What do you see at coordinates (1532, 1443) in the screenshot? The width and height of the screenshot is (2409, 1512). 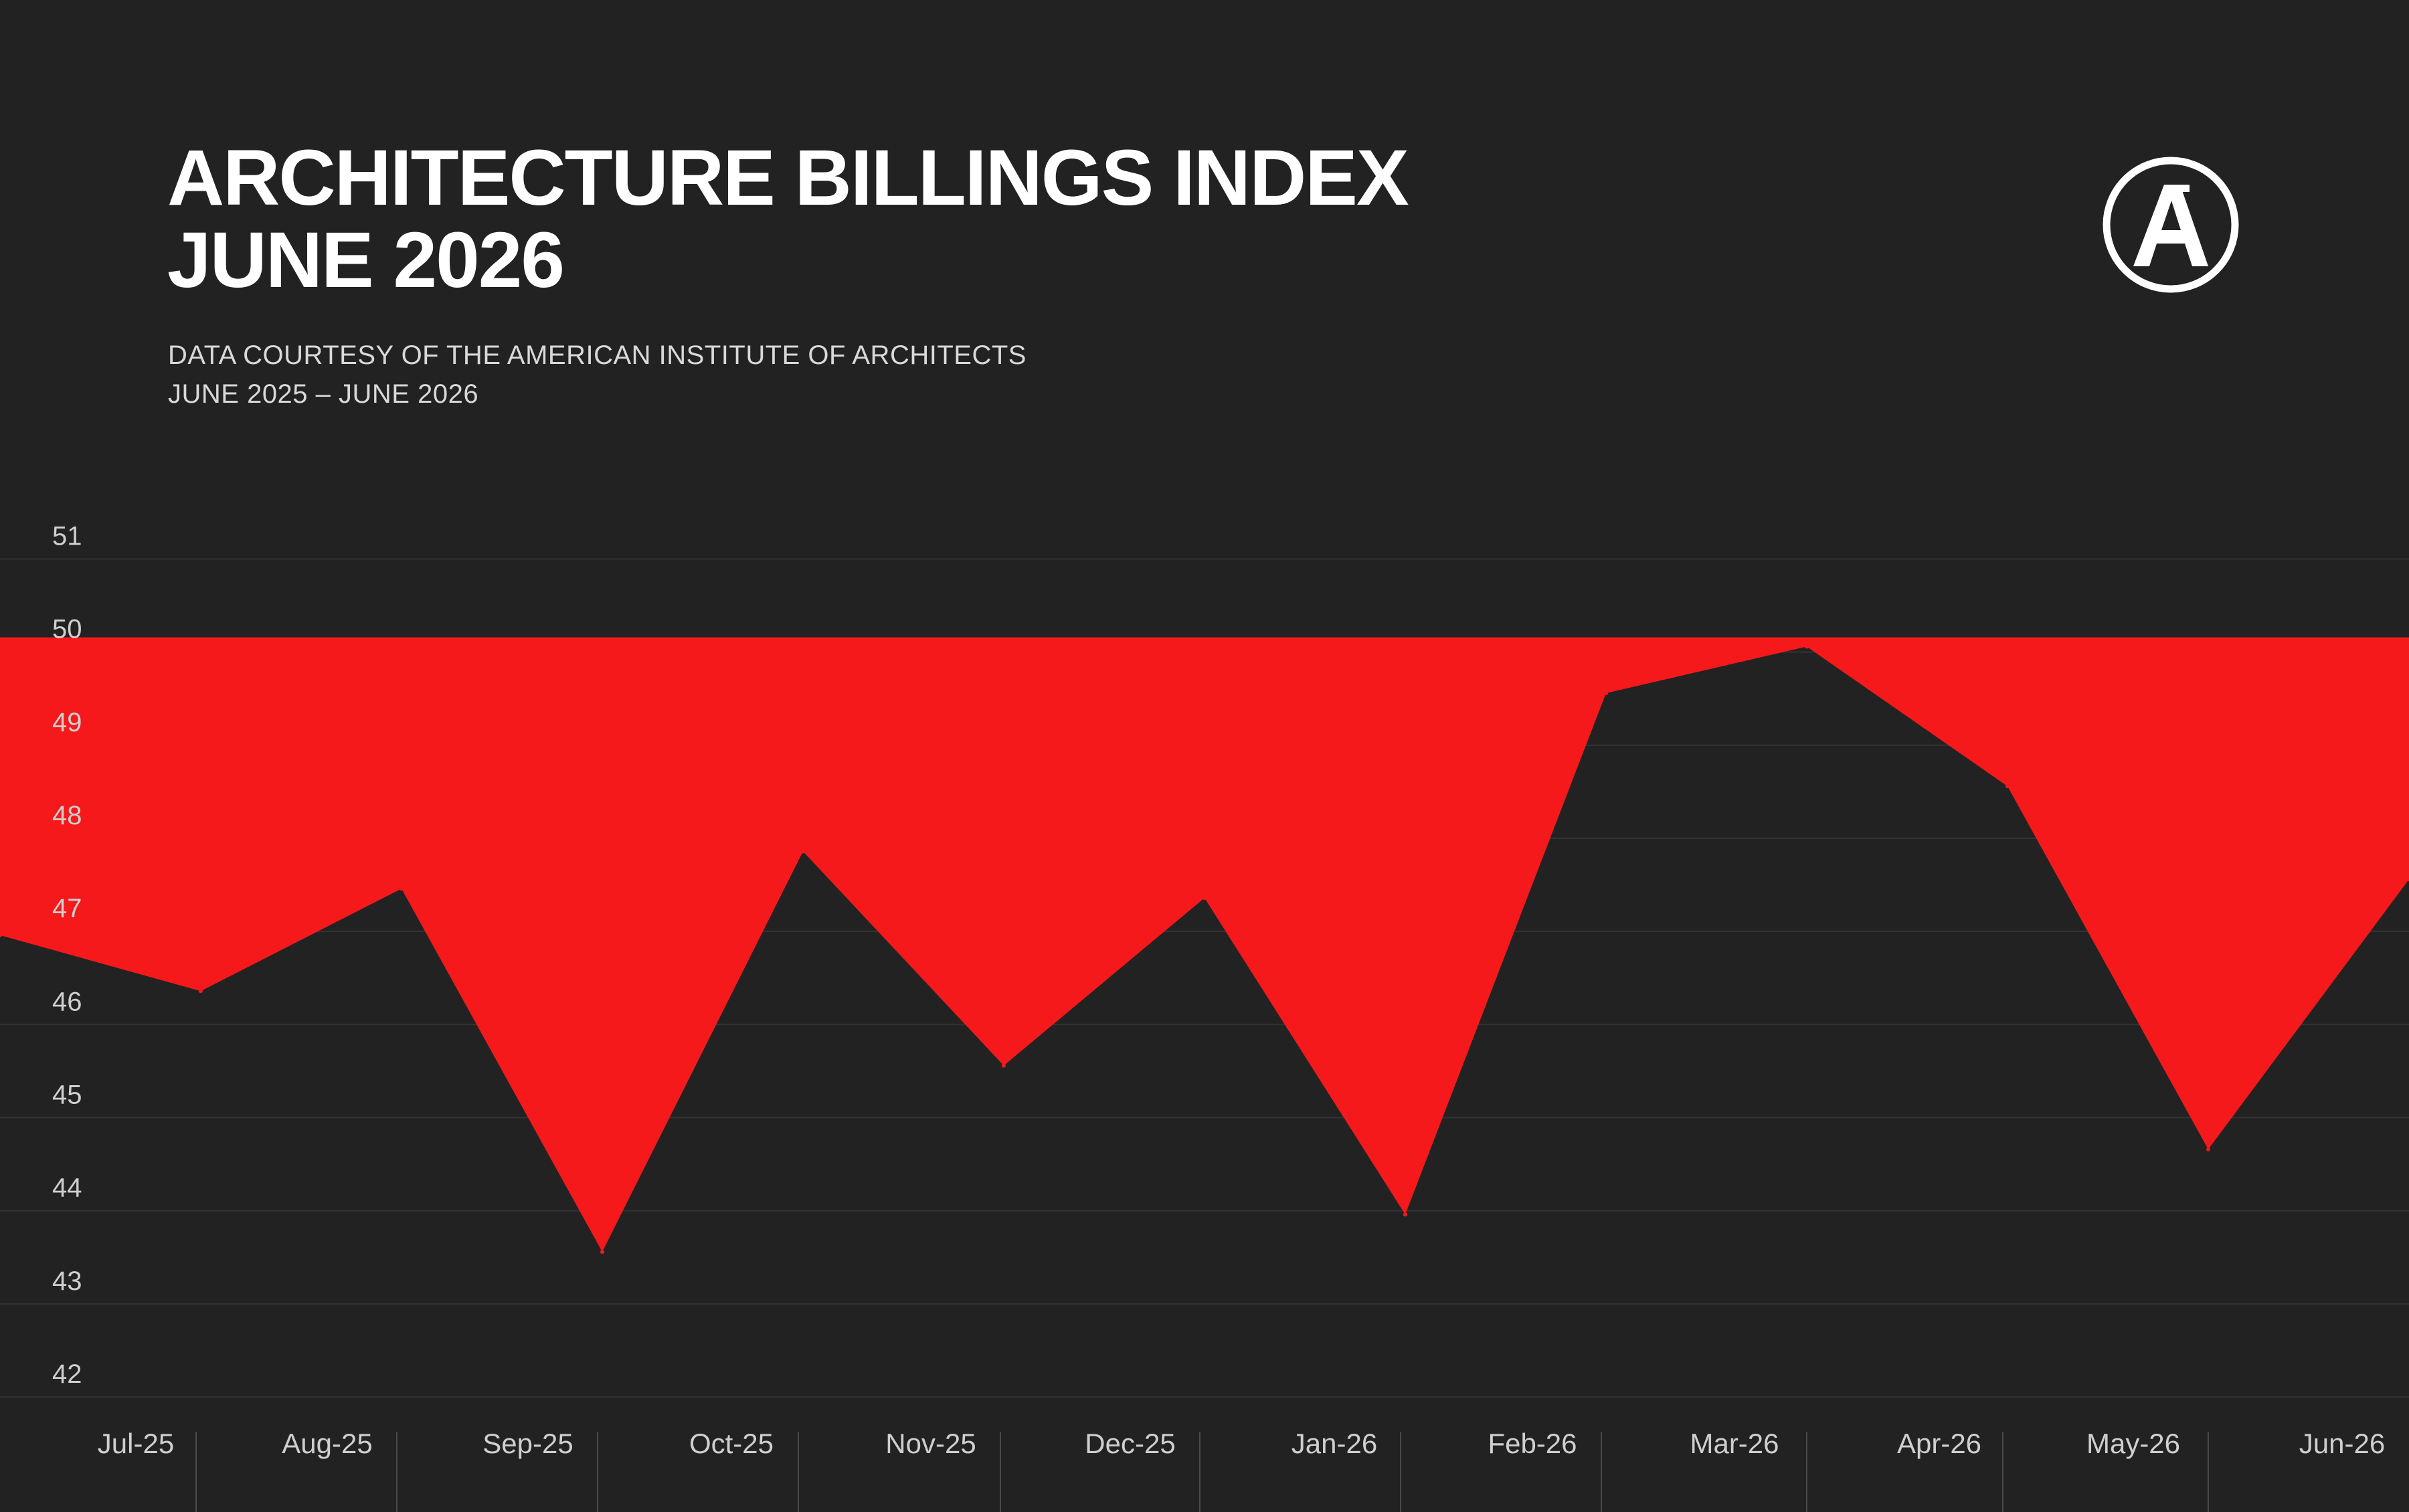 I see `x-tick-label: Feb-26` at bounding box center [1532, 1443].